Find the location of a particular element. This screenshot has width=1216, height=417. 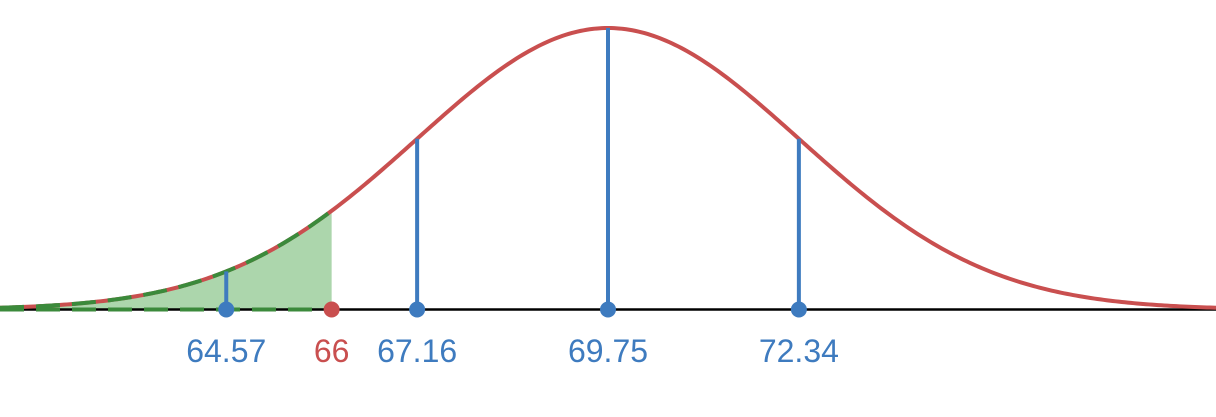

shaded-area is located at coordinates (166, 260).